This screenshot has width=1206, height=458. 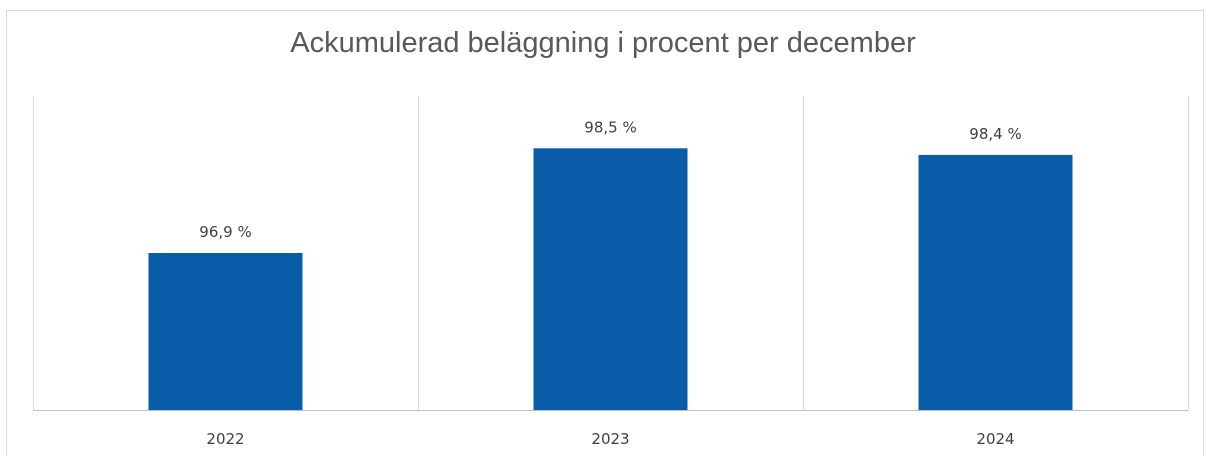 I want to click on x-tick-label-2022: 2022, so click(x=225, y=439).